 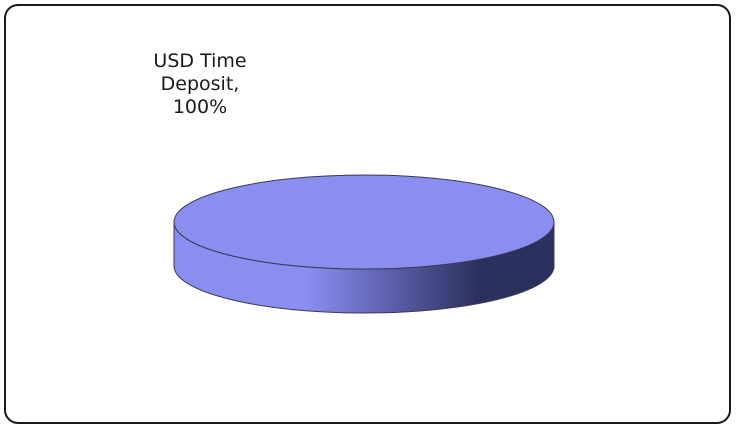 I want to click on data-label-usd-time-deposit: USD Time Deposit, 100%, so click(x=200, y=84).